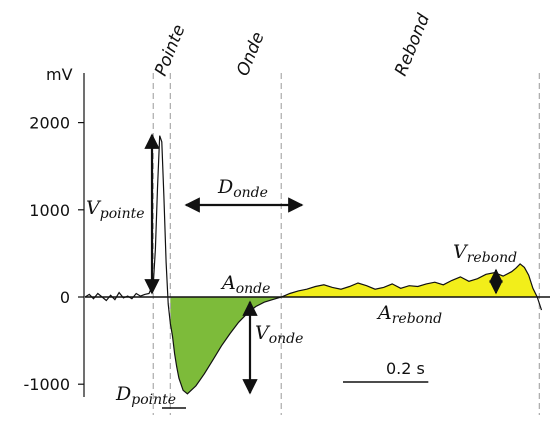  Describe the element at coordinates (47, 384) in the screenshot. I see `y-tick-label: -1000` at that location.